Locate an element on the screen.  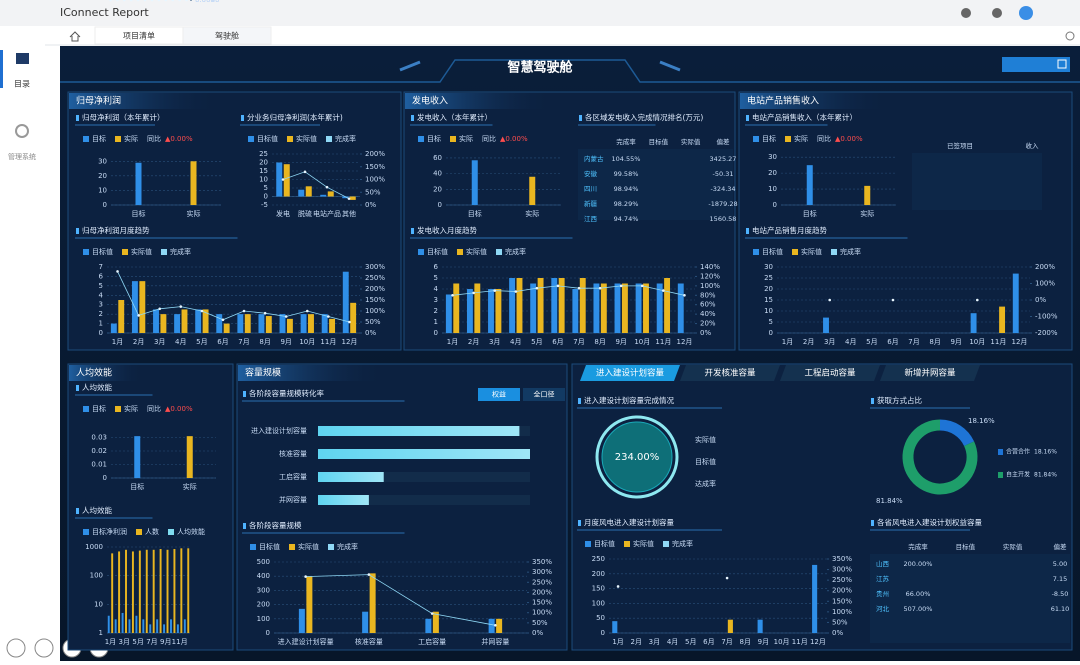
y2-tick-label: 80% is located at coordinates (708, 295).